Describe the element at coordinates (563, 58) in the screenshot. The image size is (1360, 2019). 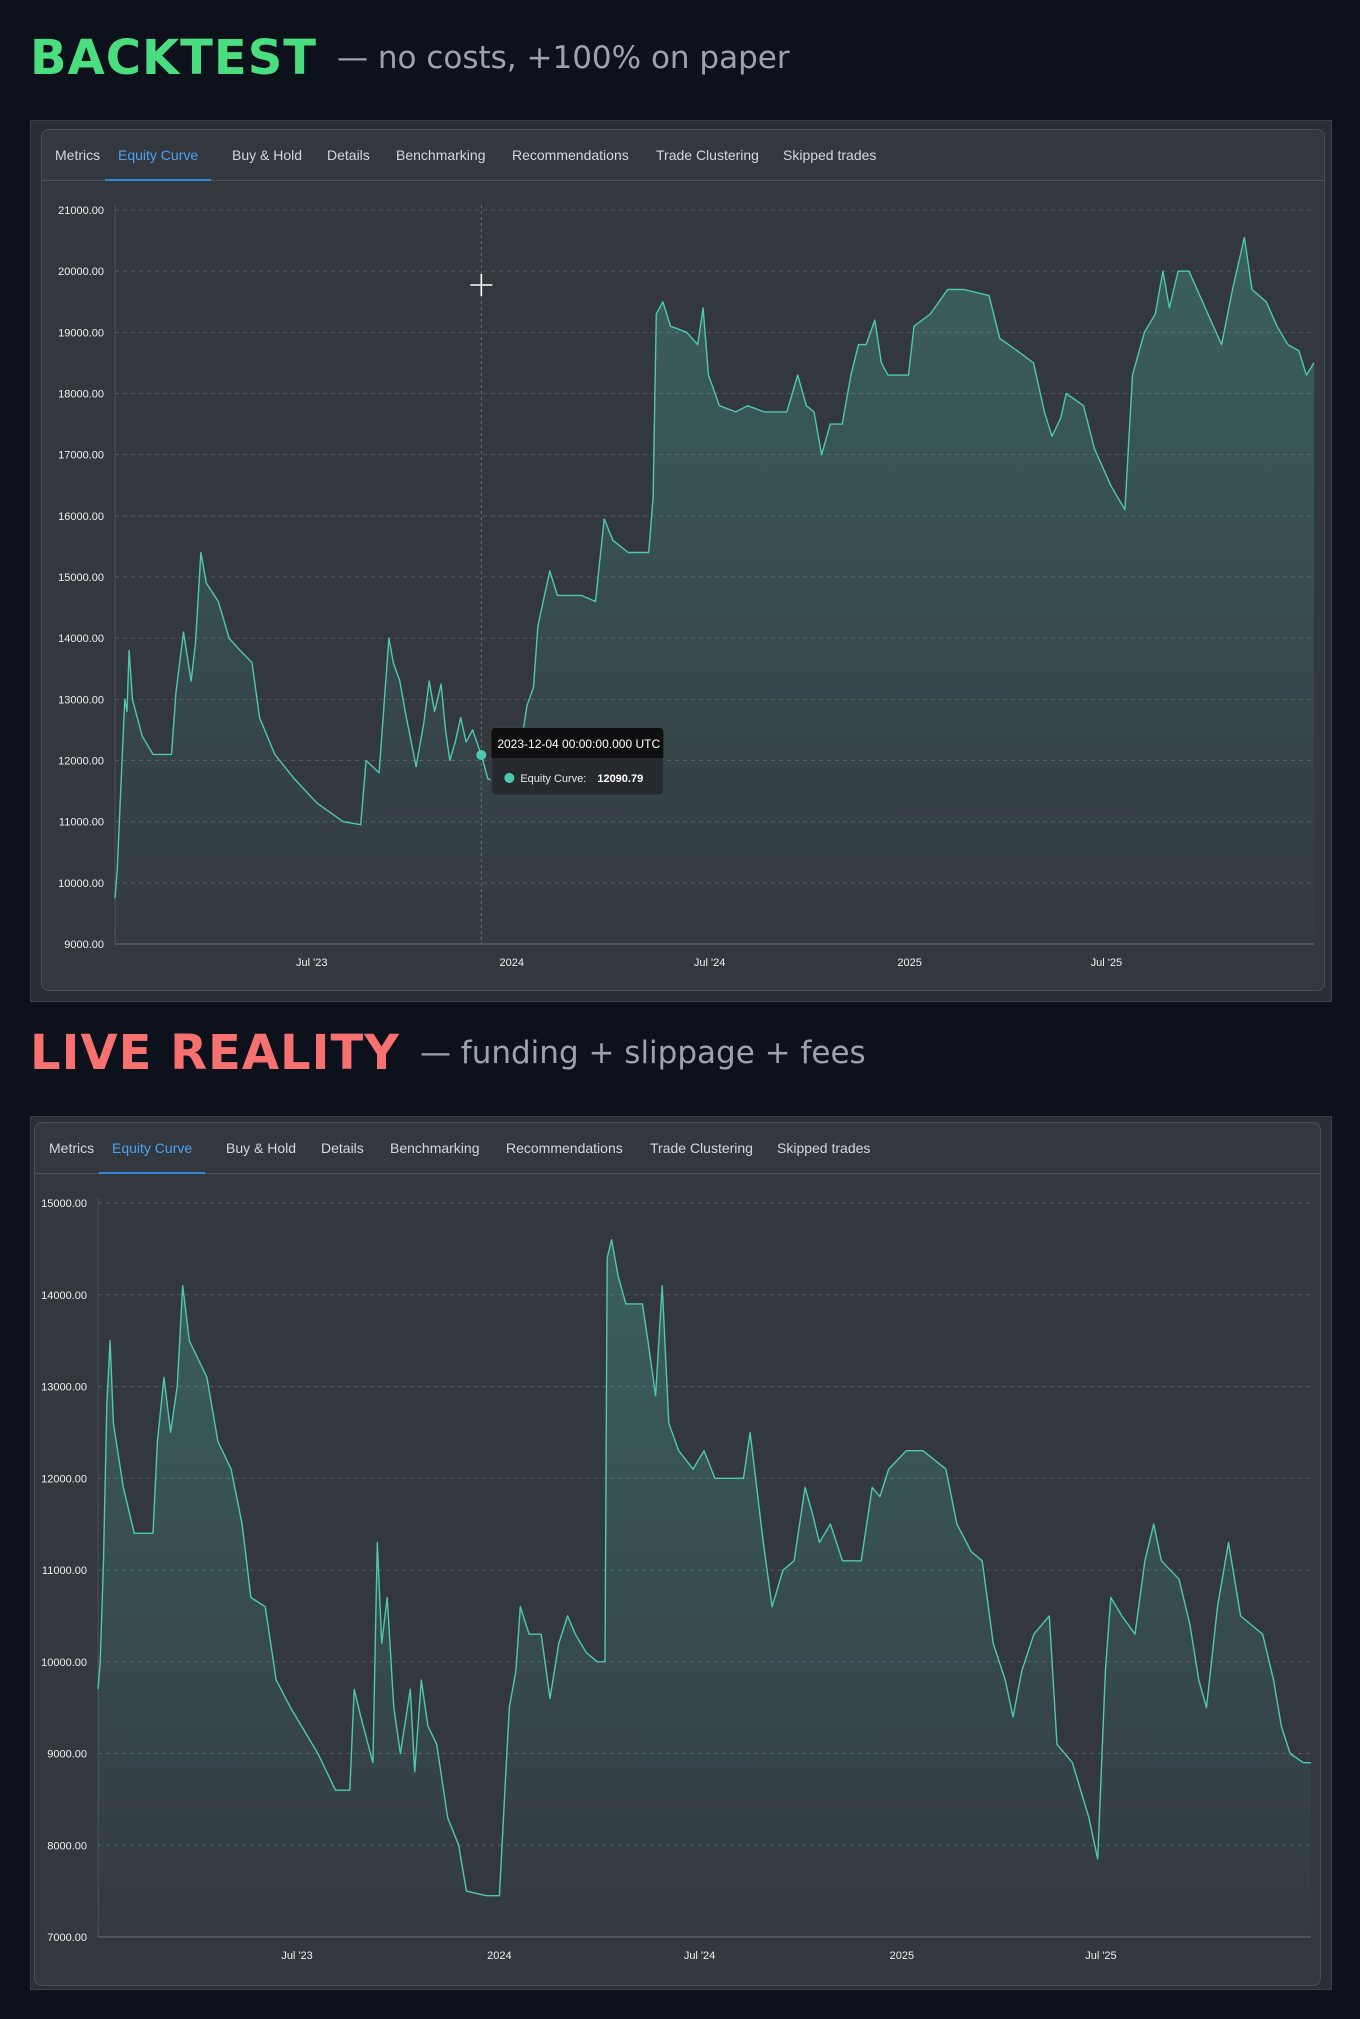
I see `backtest-subtitle: — no costs, +100% on paper` at that location.